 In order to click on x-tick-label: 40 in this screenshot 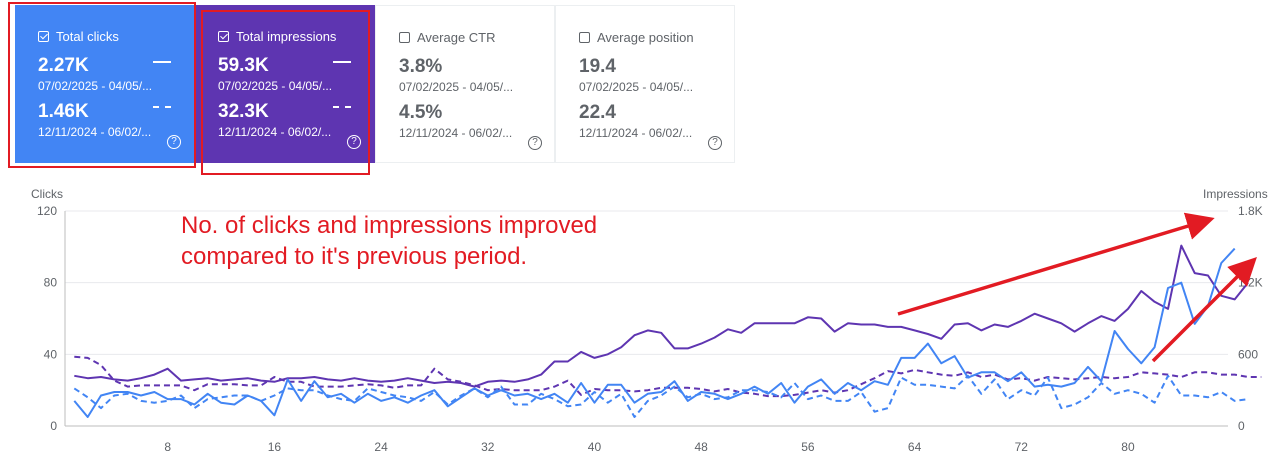, I will do `click(595, 447)`.